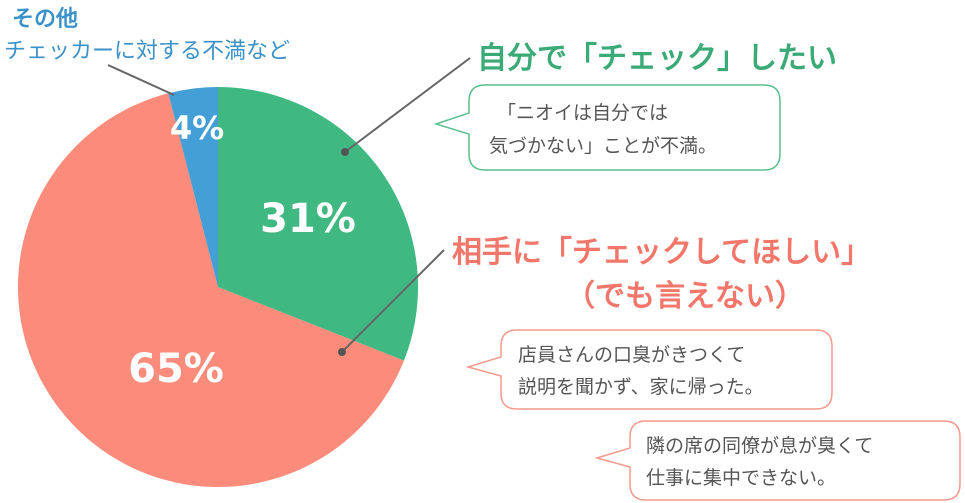  I want to click on green-title: 自分で「チェック」したい, so click(657, 58).